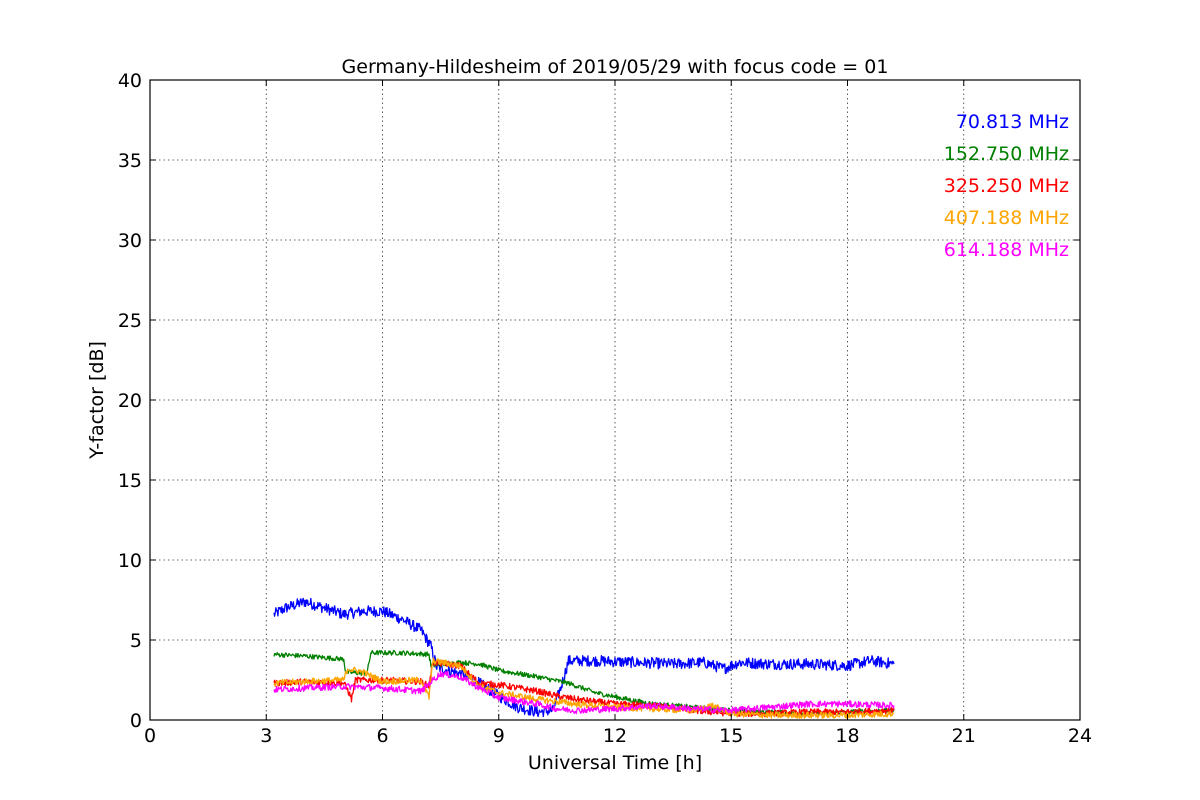 The width and height of the screenshot is (1200, 800). Describe the element at coordinates (130, 161) in the screenshot. I see `y-tick-label: 35` at that location.